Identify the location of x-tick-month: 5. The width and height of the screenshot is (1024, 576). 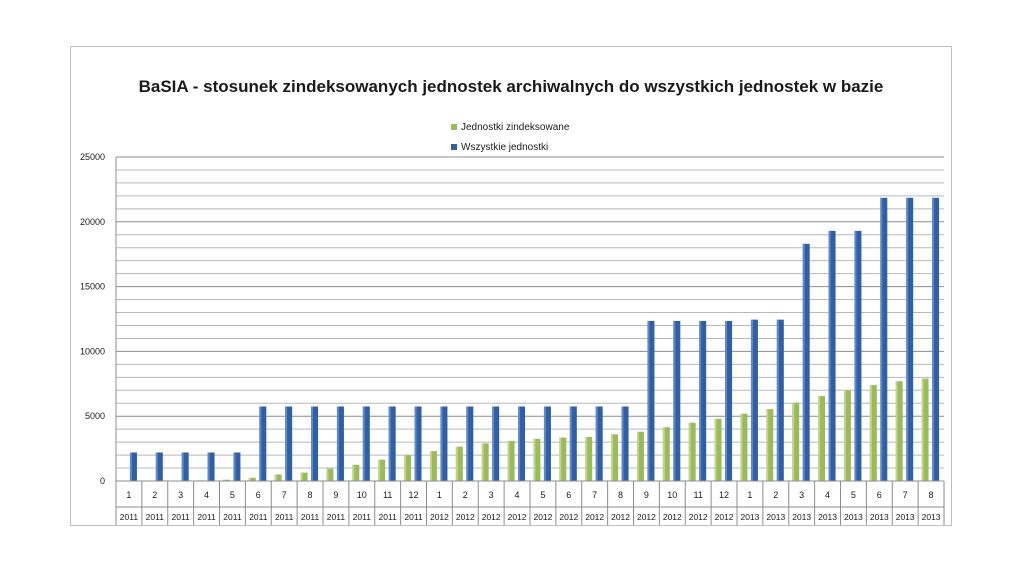
(853, 495).